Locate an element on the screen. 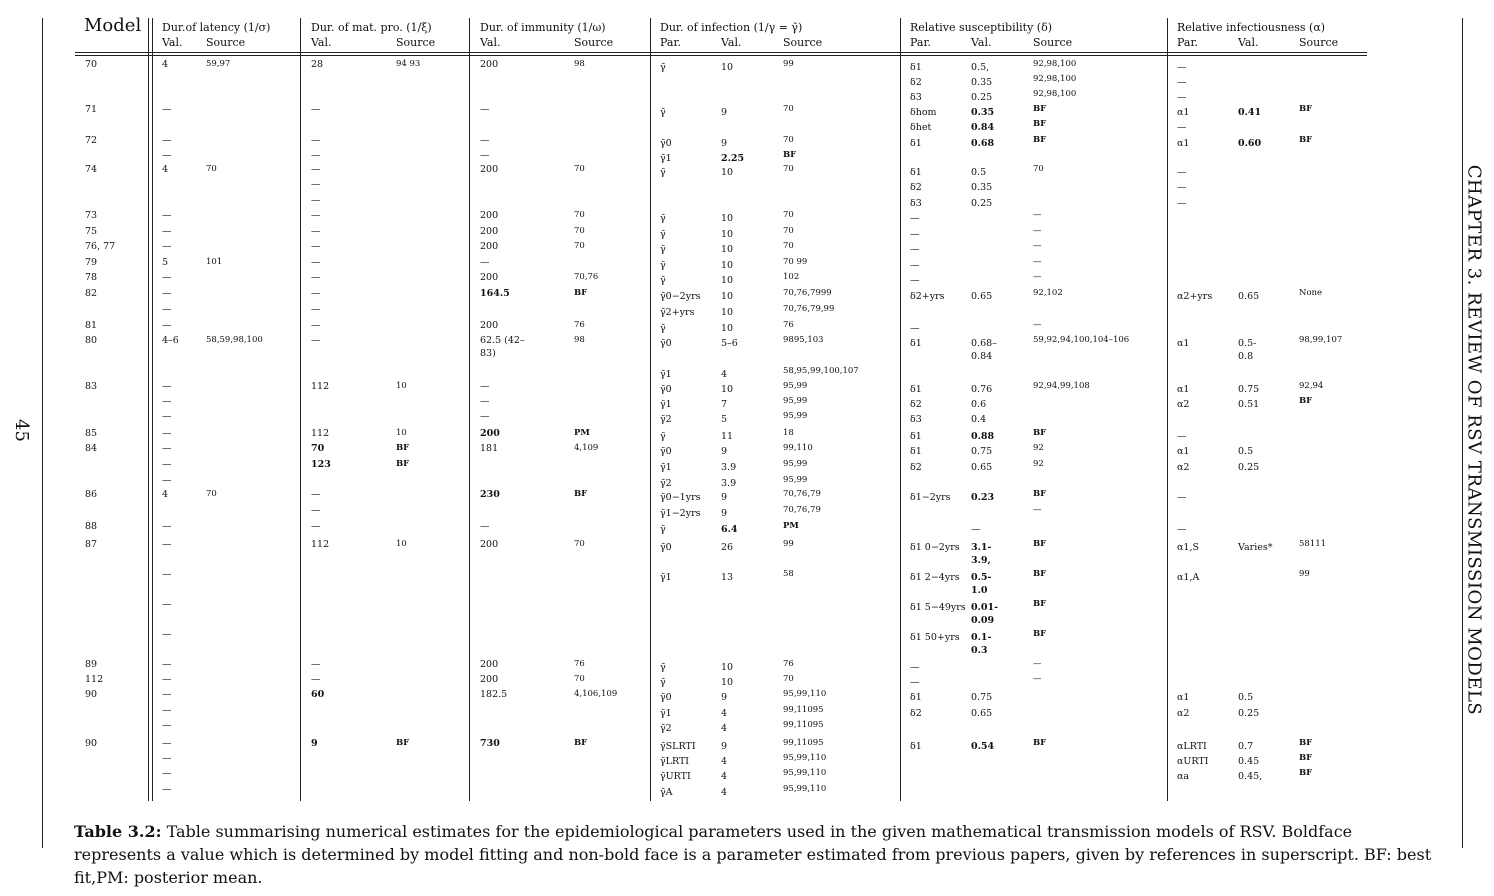 Image resolution: width=1494 pixels, height=896 pixels. table-cell-dp: δ2 is located at coordinates (916, 467).